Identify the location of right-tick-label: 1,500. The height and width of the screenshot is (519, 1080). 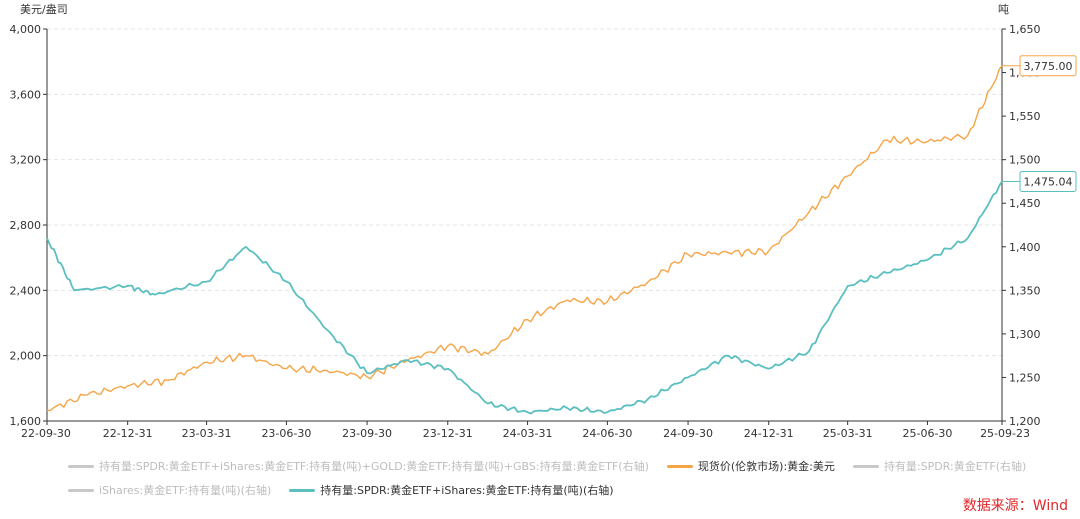
(1025, 160).